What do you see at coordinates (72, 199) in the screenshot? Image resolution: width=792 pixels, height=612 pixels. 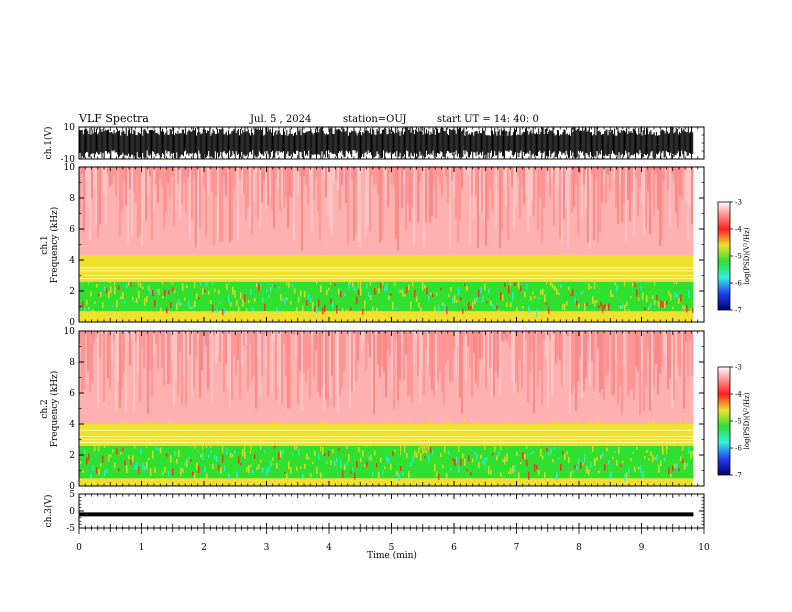 I see `y-tick-label: 8` at bounding box center [72, 199].